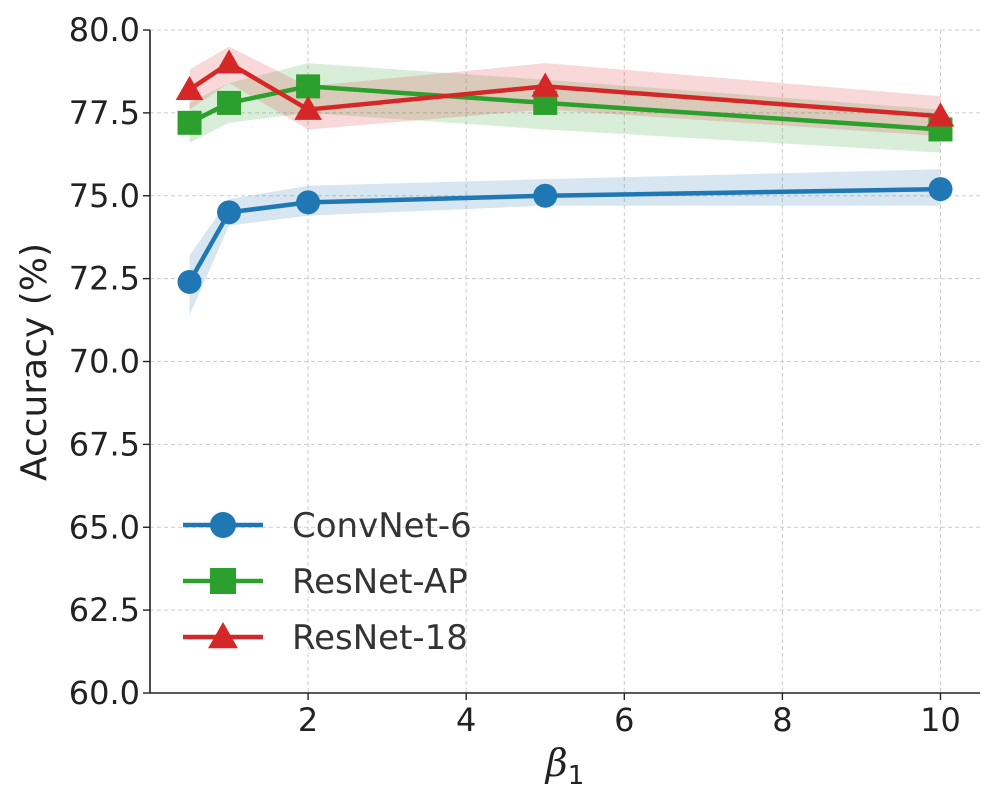 This screenshot has width=997, height=797. Describe the element at coordinates (104, 610) in the screenshot. I see `y-tick-label: 62.5` at that location.